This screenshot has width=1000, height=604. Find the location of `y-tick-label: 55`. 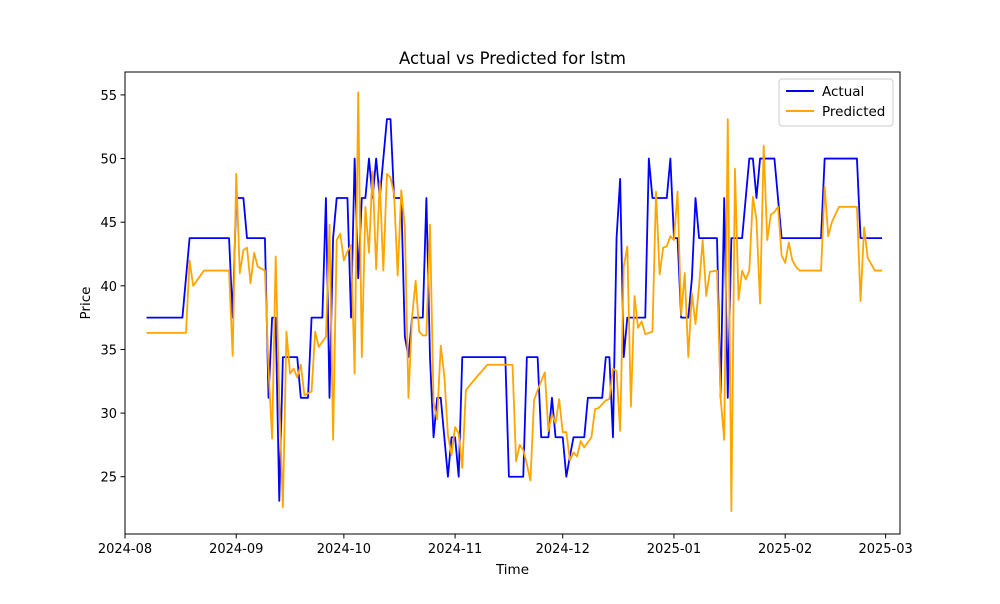

y-tick-label: 55 is located at coordinates (108, 96).